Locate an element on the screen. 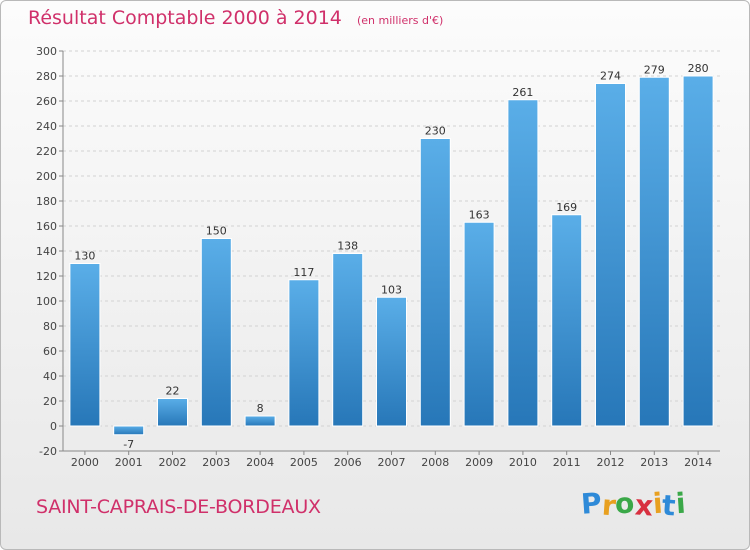 This screenshot has height=550, width=750. value-label-2002: 22 is located at coordinates (173, 391).